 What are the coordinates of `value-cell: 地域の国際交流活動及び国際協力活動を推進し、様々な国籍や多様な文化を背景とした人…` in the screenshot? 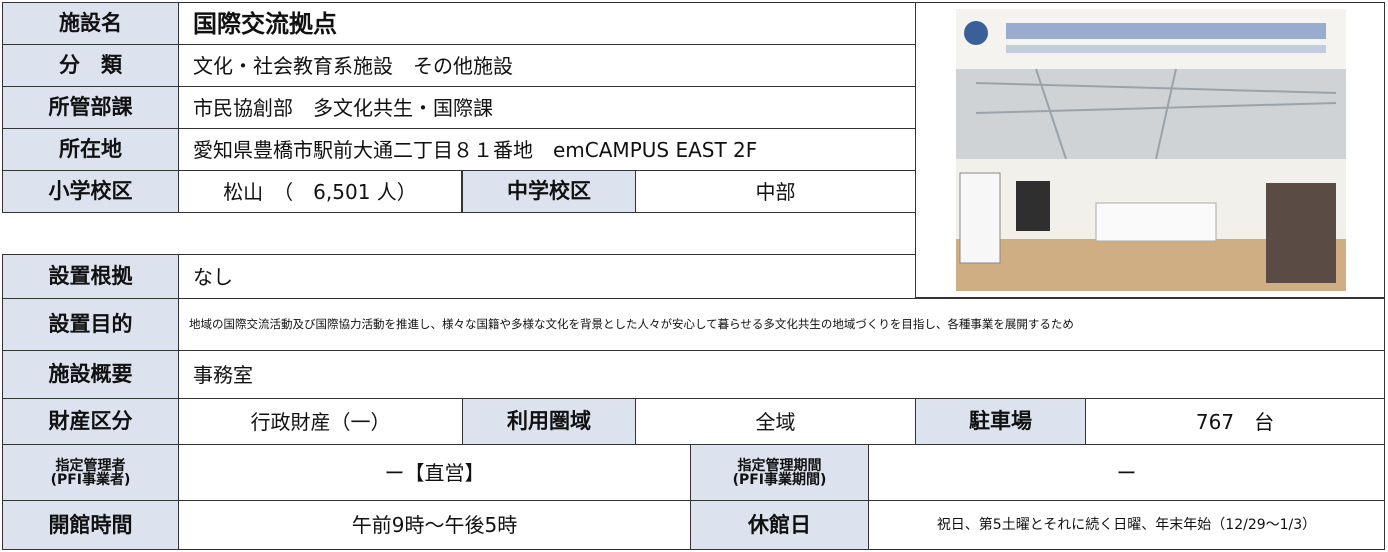 It's located at (781, 324).